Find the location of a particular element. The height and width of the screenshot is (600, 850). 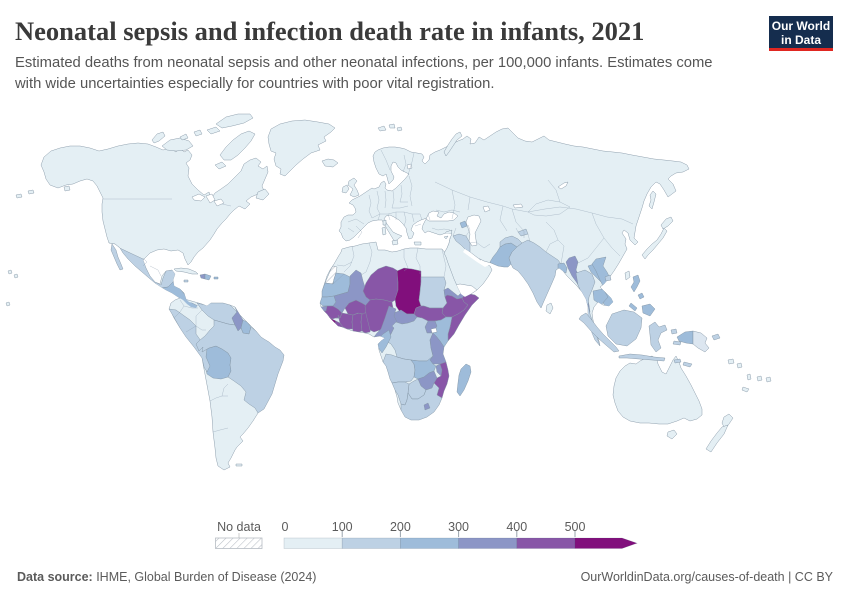

svg-text: 400 is located at coordinates (516, 527).